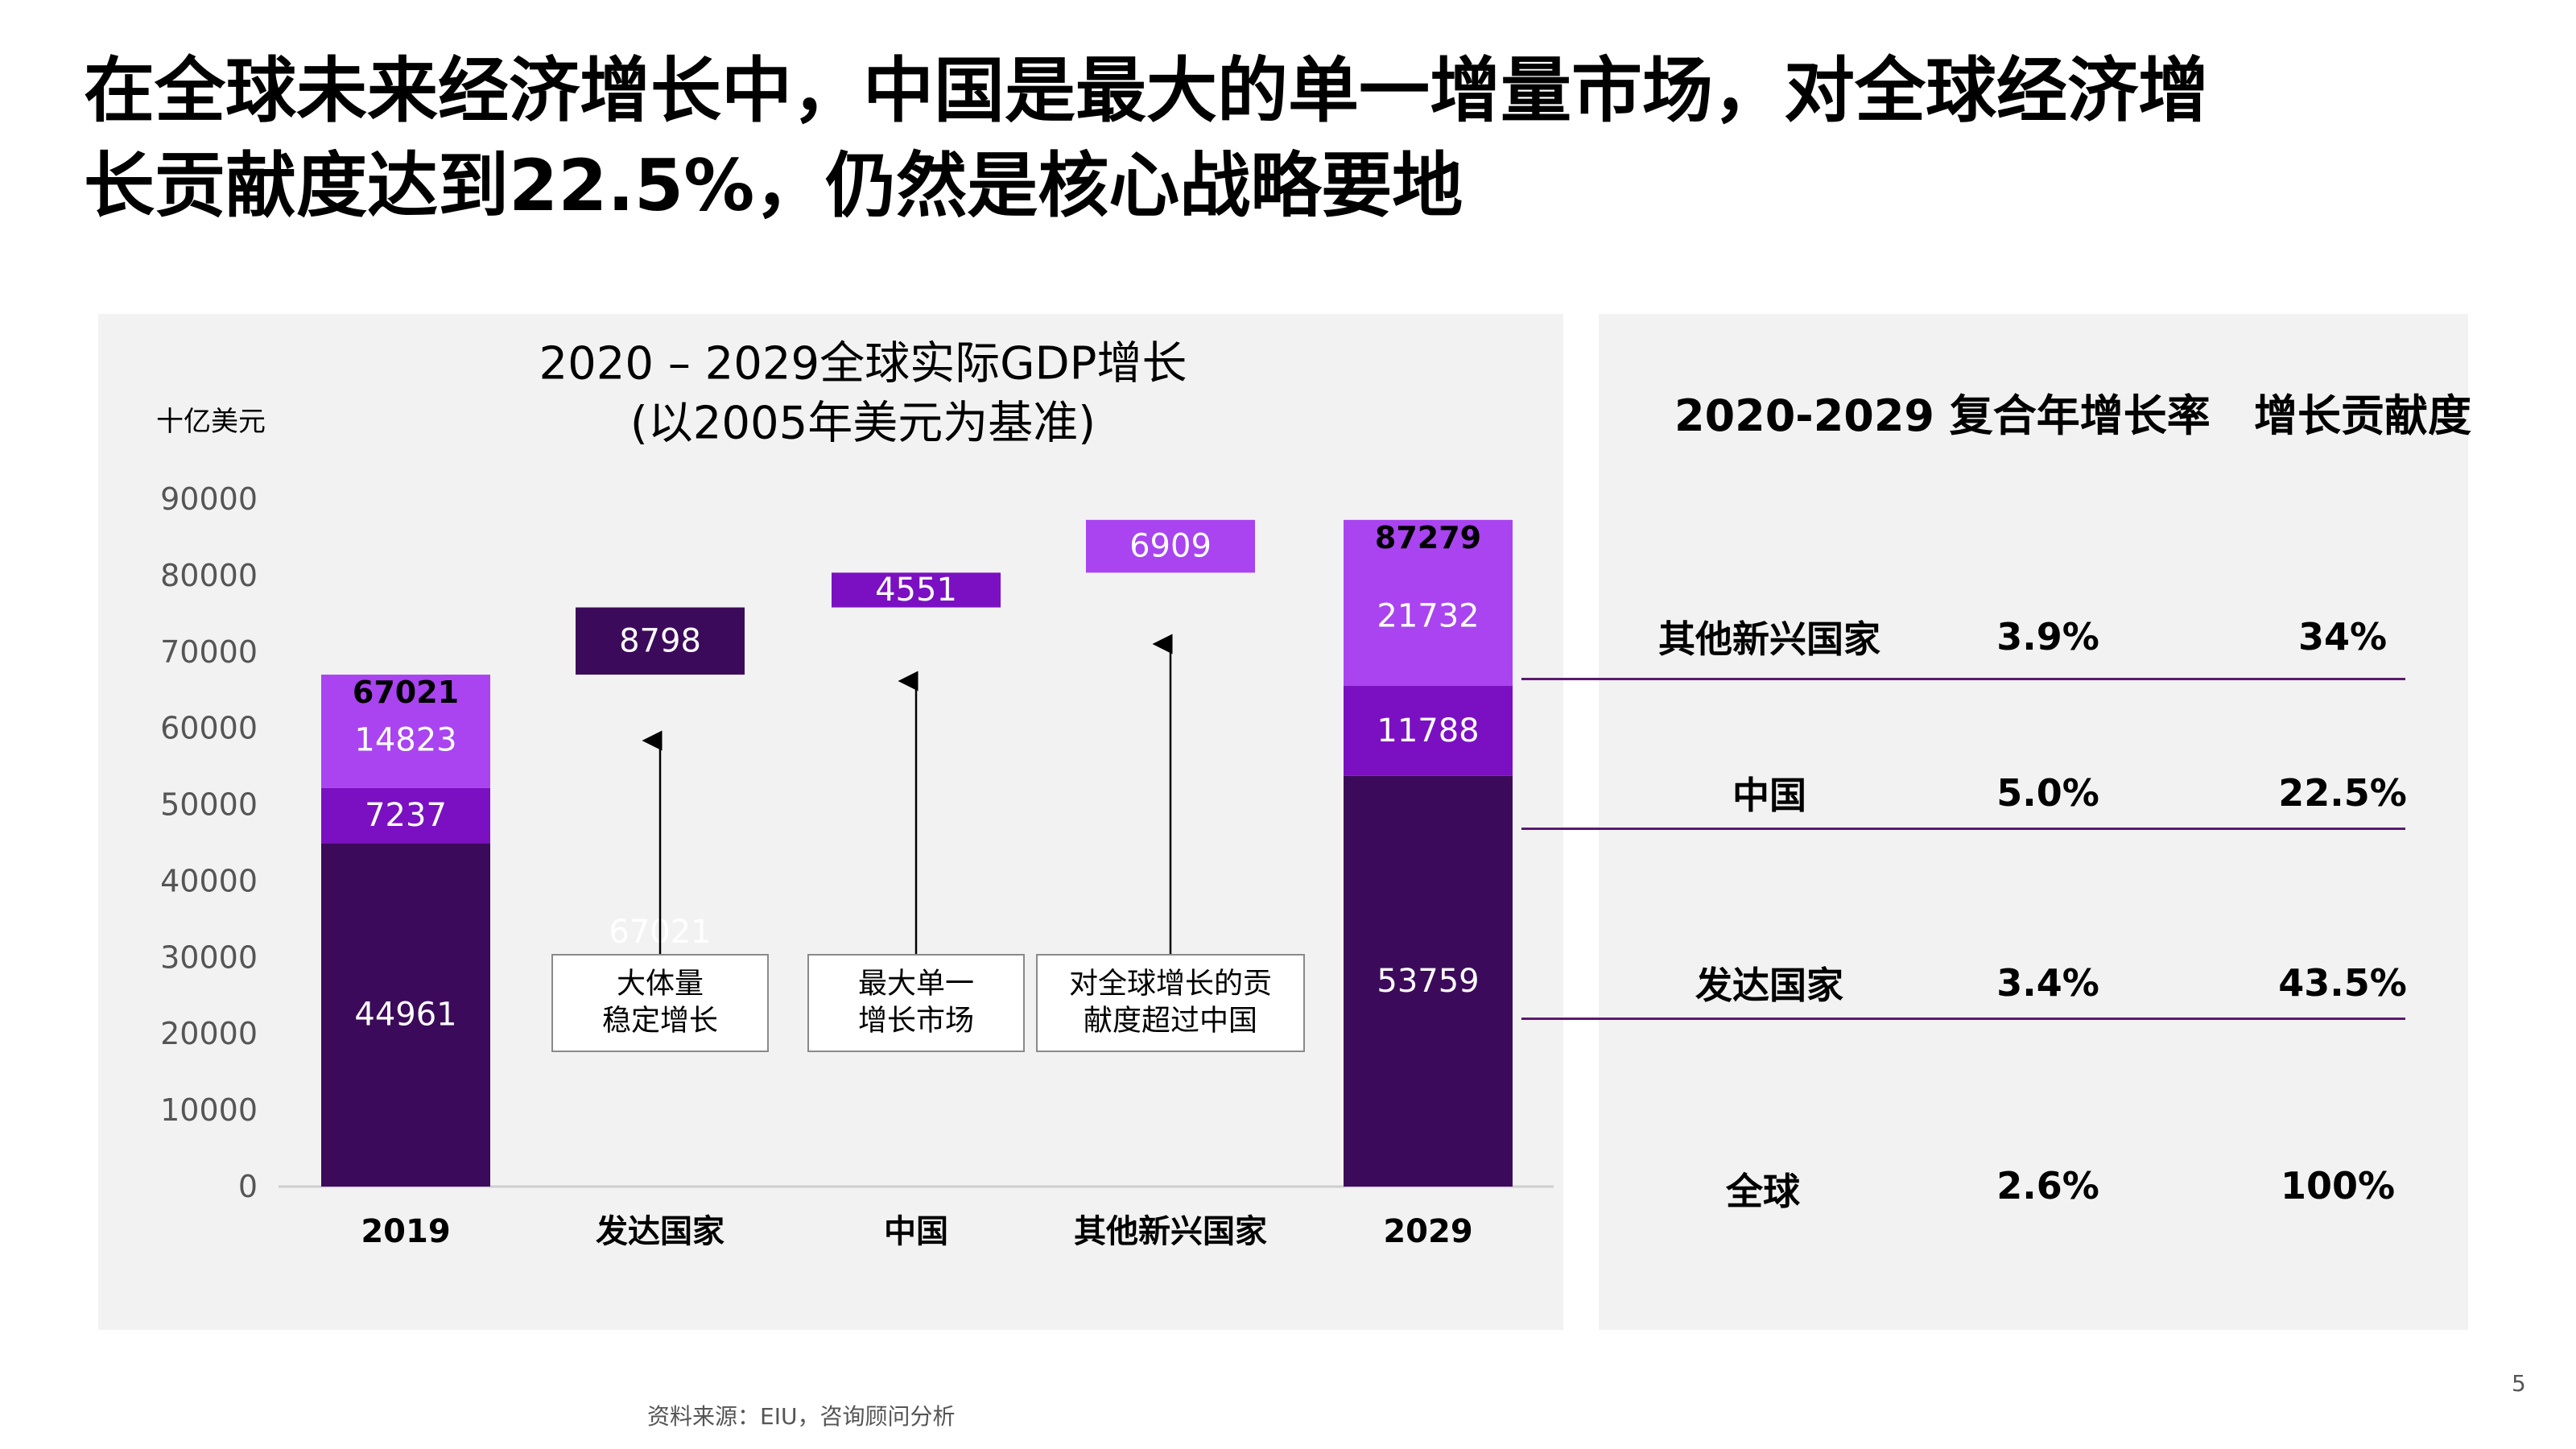 This screenshot has width=2576, height=1449. I want to click on data-label: 11788, so click(1428, 730).